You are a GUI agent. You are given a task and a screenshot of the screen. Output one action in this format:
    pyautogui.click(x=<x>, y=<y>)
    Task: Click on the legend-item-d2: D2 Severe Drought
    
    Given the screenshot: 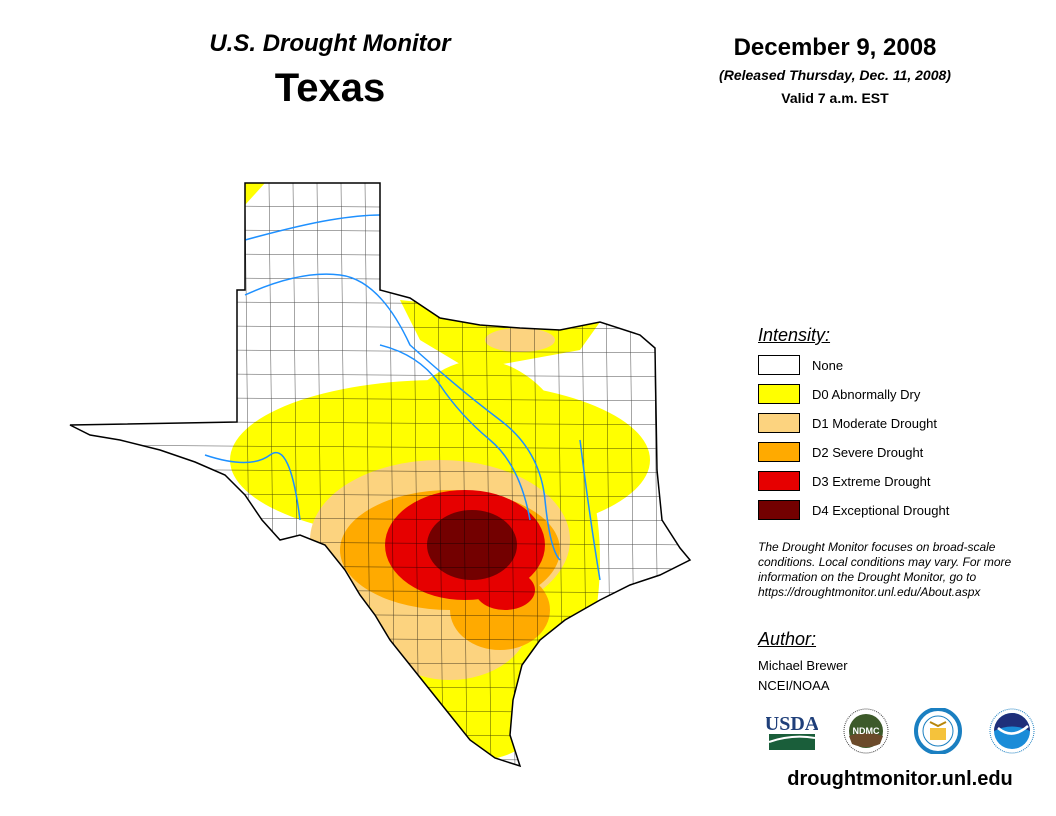 What is the action you would take?
    pyautogui.click(x=840, y=452)
    